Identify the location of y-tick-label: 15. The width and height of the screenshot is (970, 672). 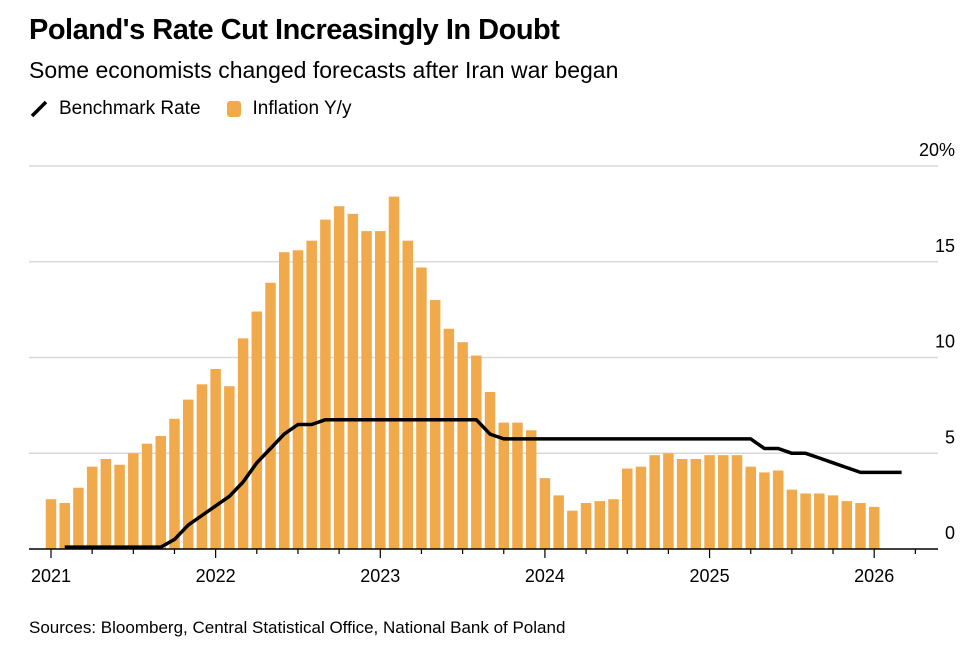
(945, 246).